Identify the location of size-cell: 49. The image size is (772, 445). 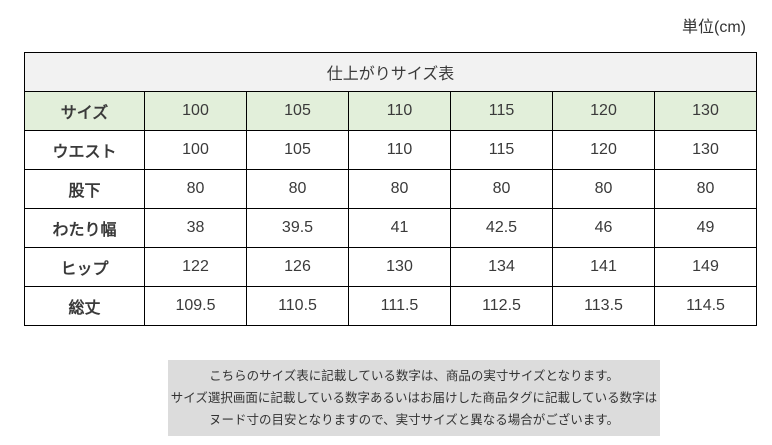
(705, 228).